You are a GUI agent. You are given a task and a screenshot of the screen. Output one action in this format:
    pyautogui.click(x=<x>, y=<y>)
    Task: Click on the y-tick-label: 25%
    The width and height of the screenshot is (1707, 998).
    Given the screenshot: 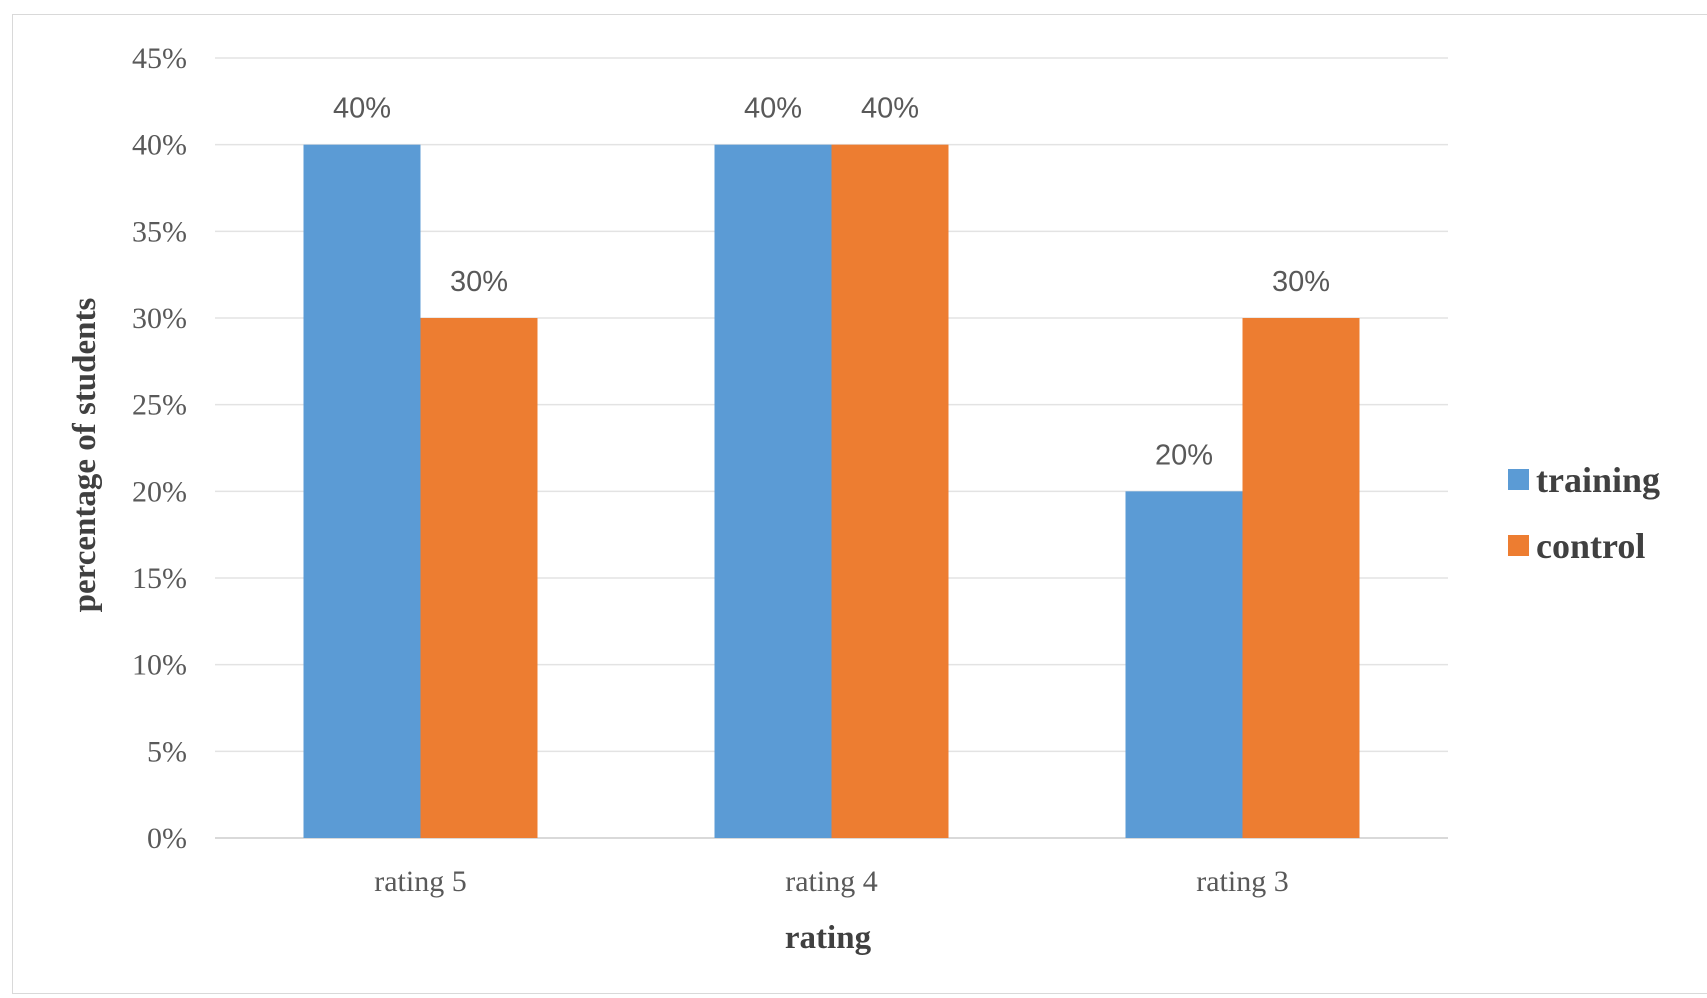 What is the action you would take?
    pyautogui.click(x=159, y=405)
    